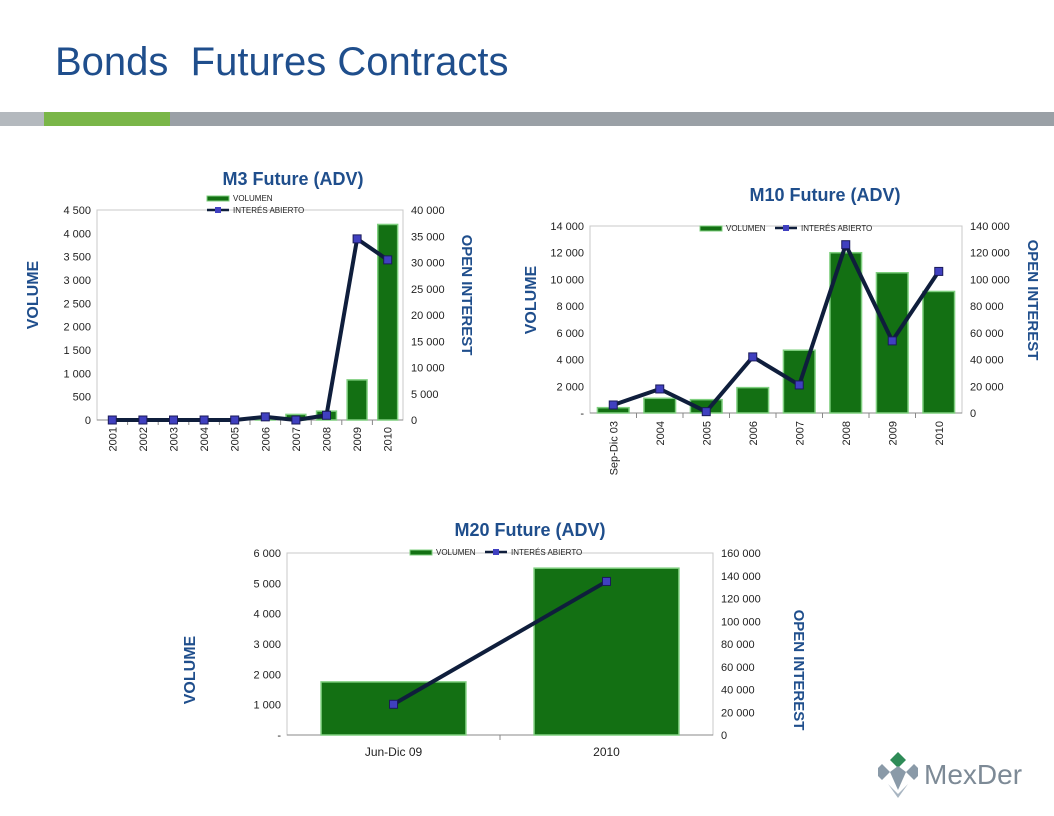 The image size is (1054, 816). I want to click on y-tick-label: 1 500, so click(77, 351).